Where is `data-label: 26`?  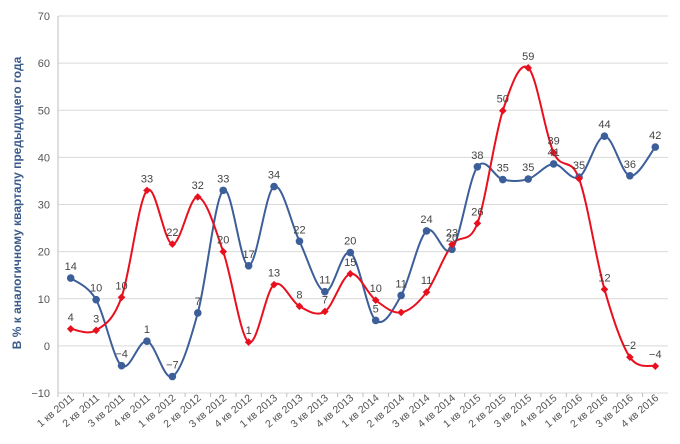
data-label: 26 is located at coordinates (477, 212).